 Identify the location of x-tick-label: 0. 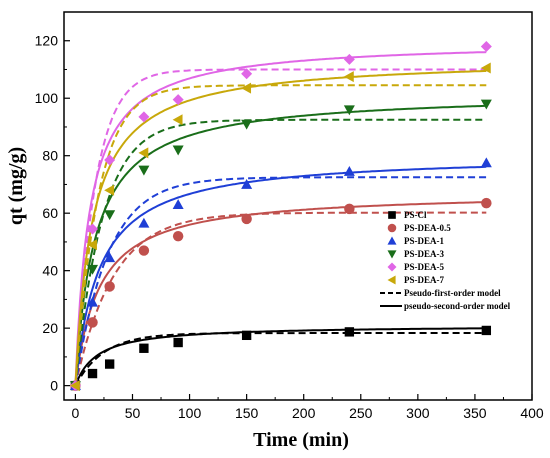
(76, 413).